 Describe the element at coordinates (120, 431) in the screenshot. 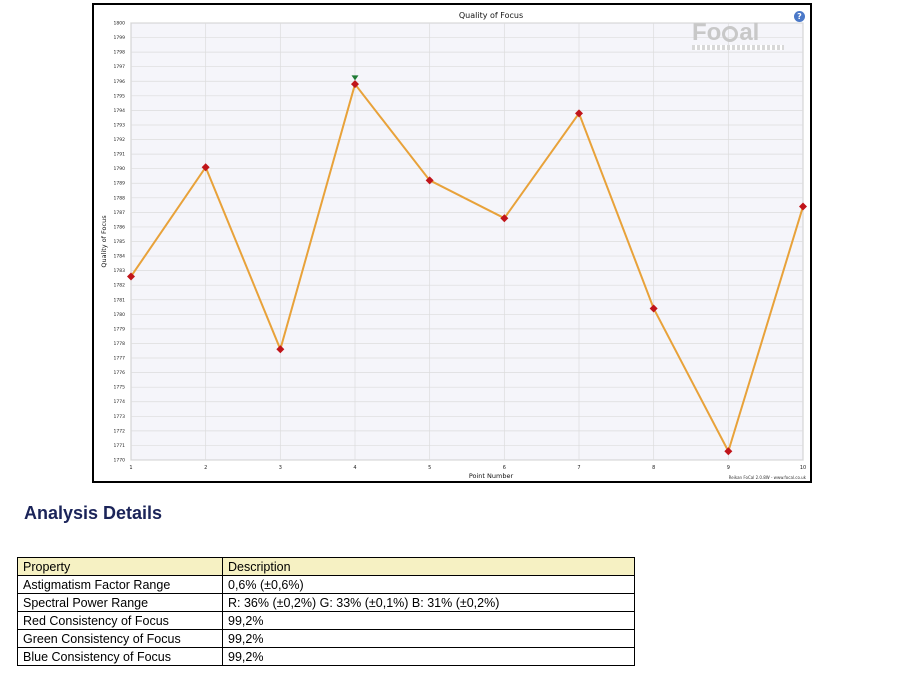

I see `y-tick-label: 1772` at that location.